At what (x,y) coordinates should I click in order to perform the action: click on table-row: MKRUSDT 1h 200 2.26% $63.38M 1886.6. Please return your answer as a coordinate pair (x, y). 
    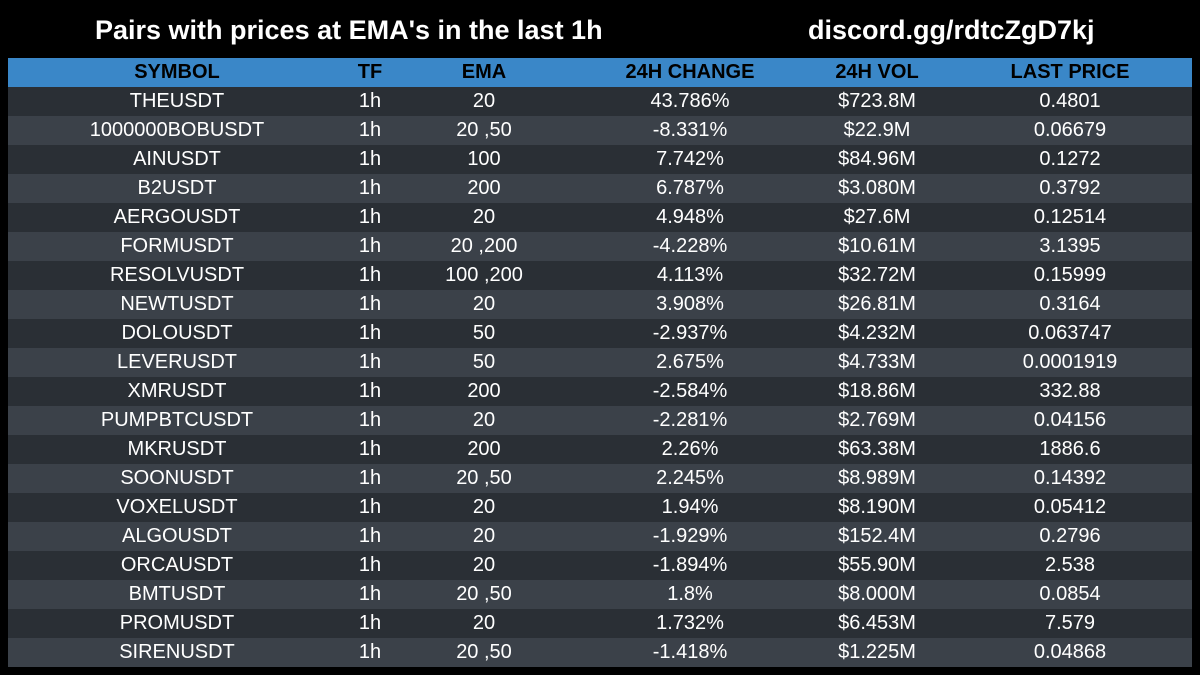
    Looking at the image, I should click on (600, 449).